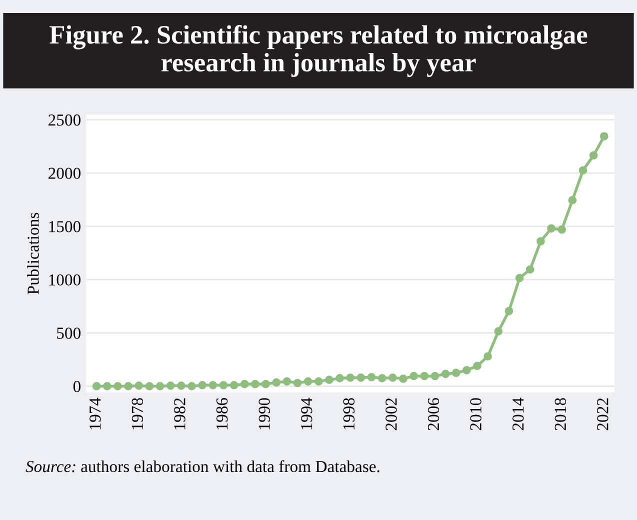 Image resolution: width=637 pixels, height=520 pixels. What do you see at coordinates (602, 414) in the screenshot?
I see `x-tick-label: 2022` at bounding box center [602, 414].